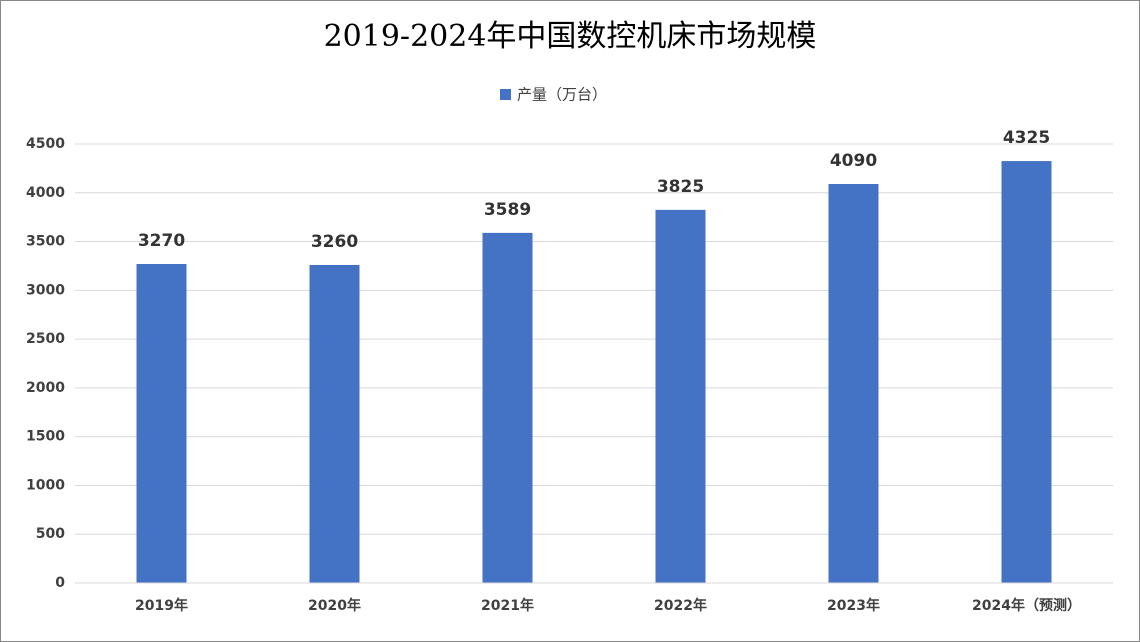 This screenshot has height=642, width=1140. What do you see at coordinates (1026, 138) in the screenshot?
I see `data-label: 4325` at bounding box center [1026, 138].